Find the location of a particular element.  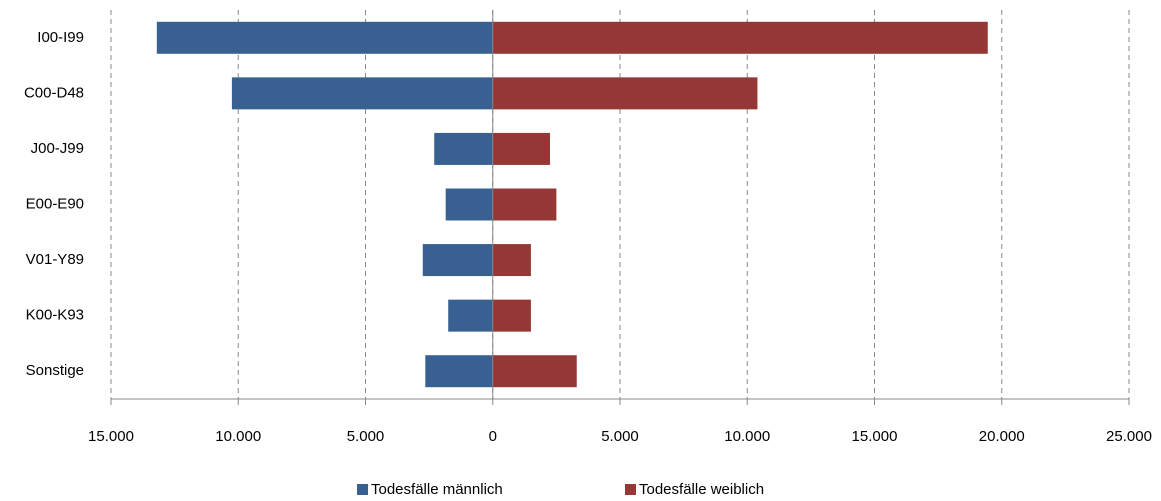

x-tick-label: 0 is located at coordinates (493, 436).